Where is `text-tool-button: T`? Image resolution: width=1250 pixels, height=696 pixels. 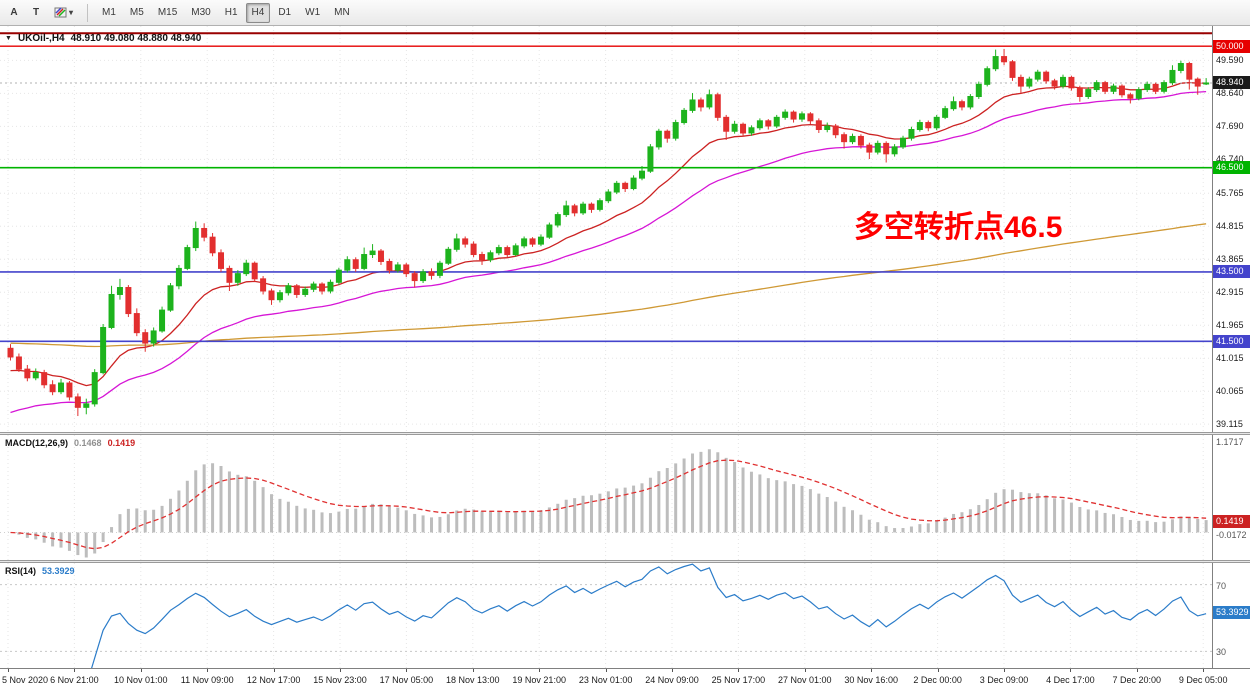
text-tool-button: T is located at coordinates (36, 13).